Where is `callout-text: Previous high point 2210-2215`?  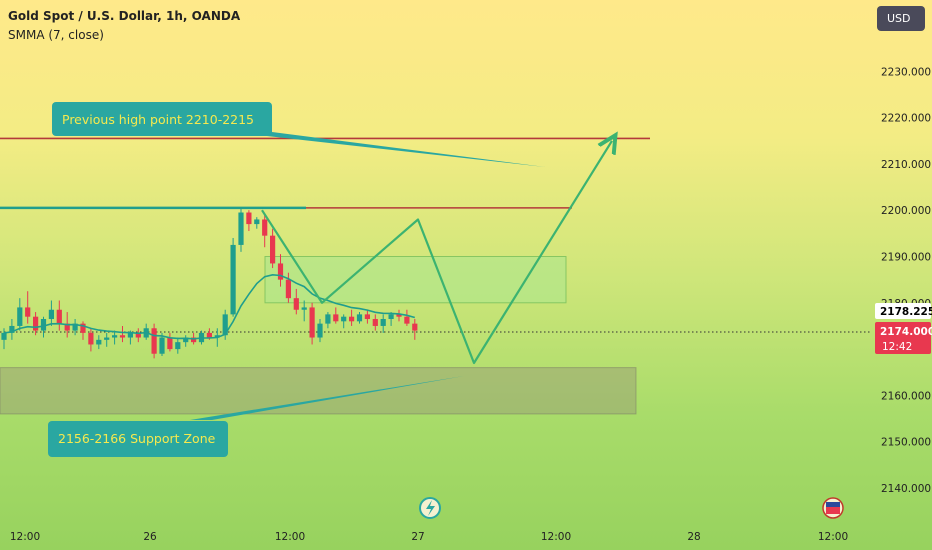
callout-text: Previous high point 2210-2215 is located at coordinates (158, 119).